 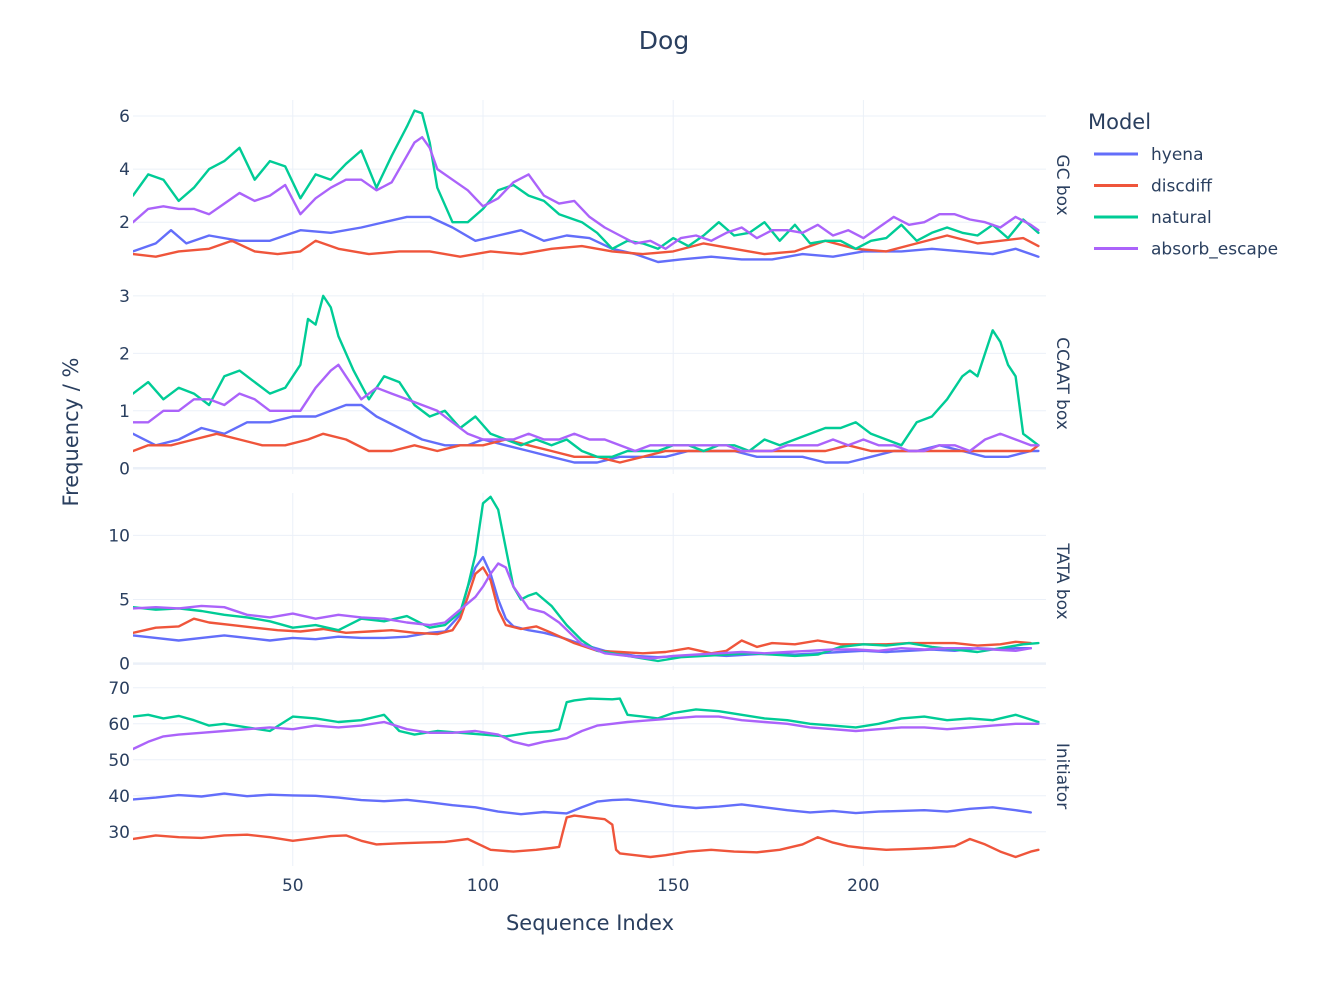 I want to click on panel-initiator: 30 40 50 60 70 Initiator, so click(x=590, y=772).